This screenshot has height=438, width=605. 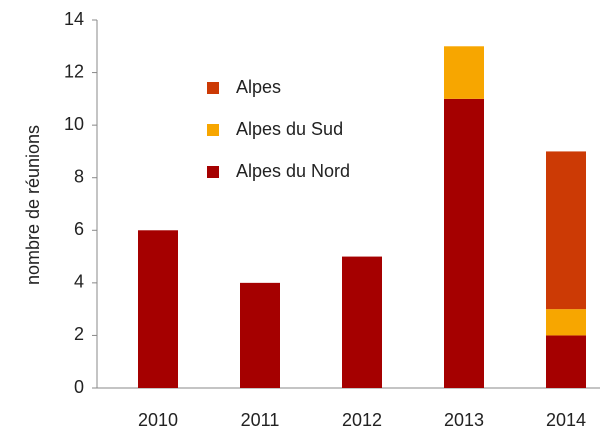 I want to click on y-tick-label: 4, so click(x=79, y=282).